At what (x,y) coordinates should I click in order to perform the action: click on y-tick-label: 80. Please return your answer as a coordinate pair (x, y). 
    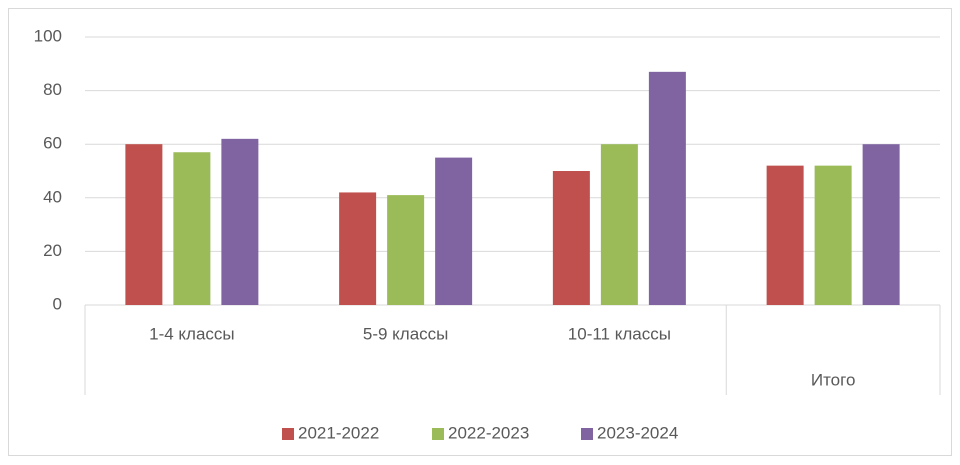
    Looking at the image, I should click on (52, 89).